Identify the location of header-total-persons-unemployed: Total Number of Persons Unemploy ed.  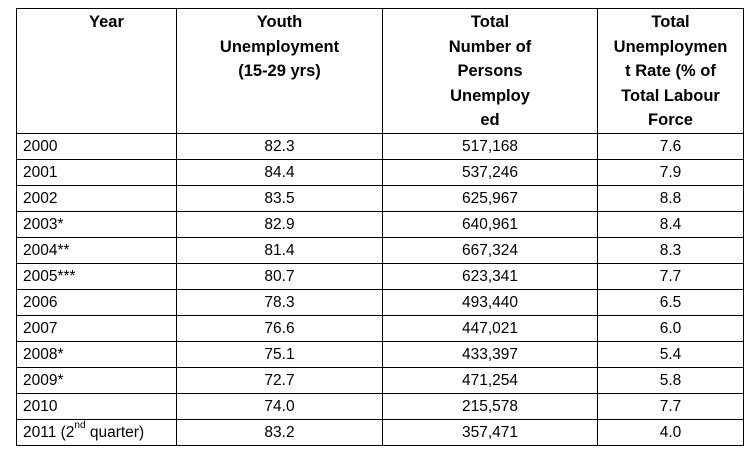
(490, 71).